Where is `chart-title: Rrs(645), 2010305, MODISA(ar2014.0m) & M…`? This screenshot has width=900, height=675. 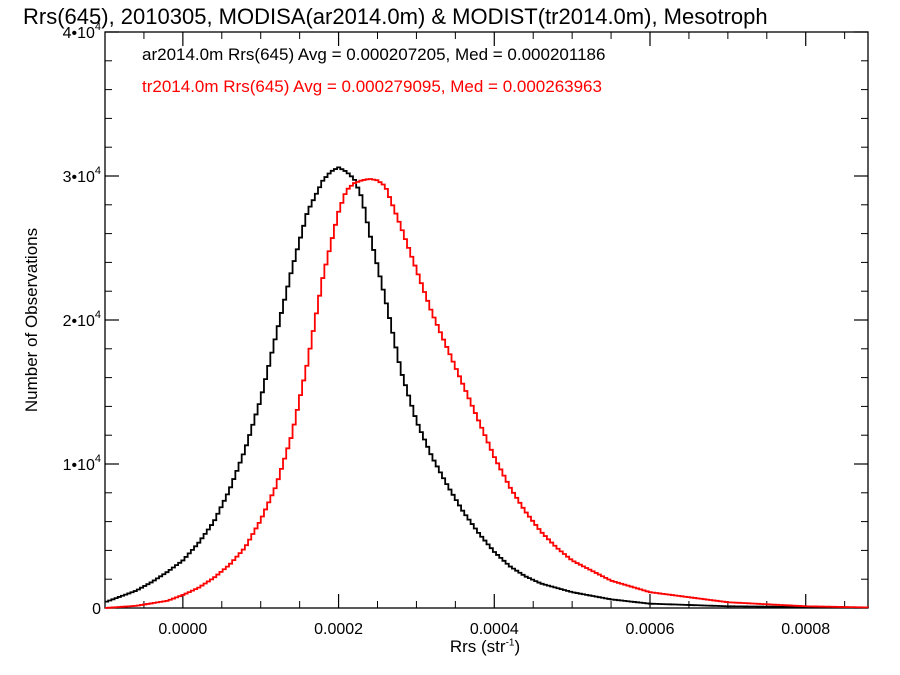 chart-title: Rrs(645), 2010305, MODISA(ar2014.0m) & M… is located at coordinates (395, 16).